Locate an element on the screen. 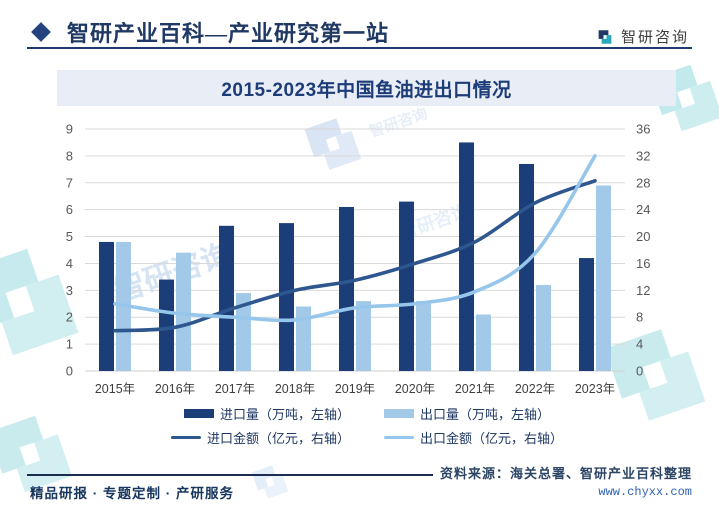 The height and width of the screenshot is (520, 719). logo-icon is located at coordinates (605, 36).